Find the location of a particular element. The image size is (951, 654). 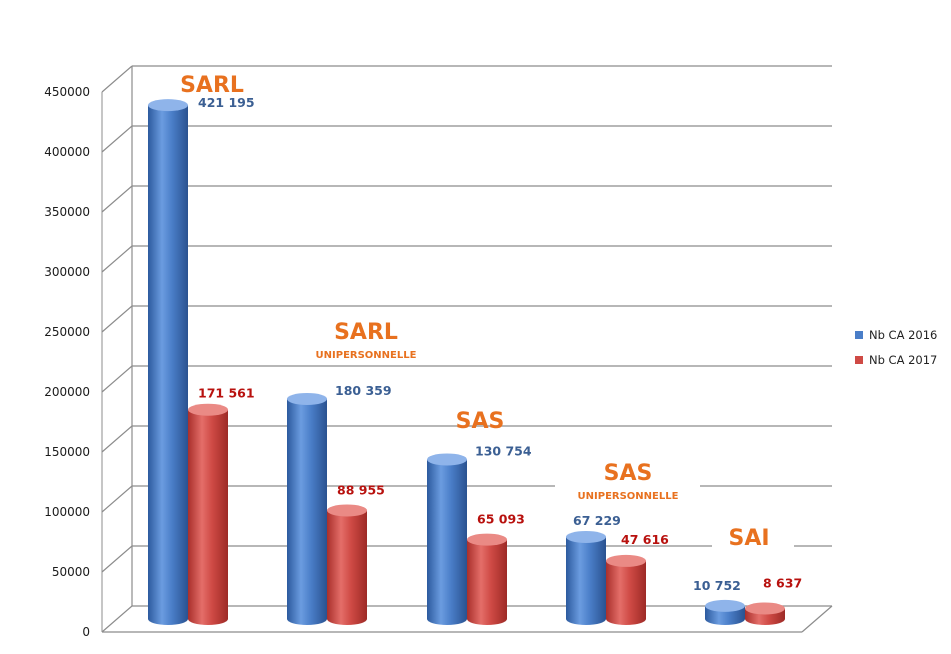

data-label: 67 229 is located at coordinates (597, 520).